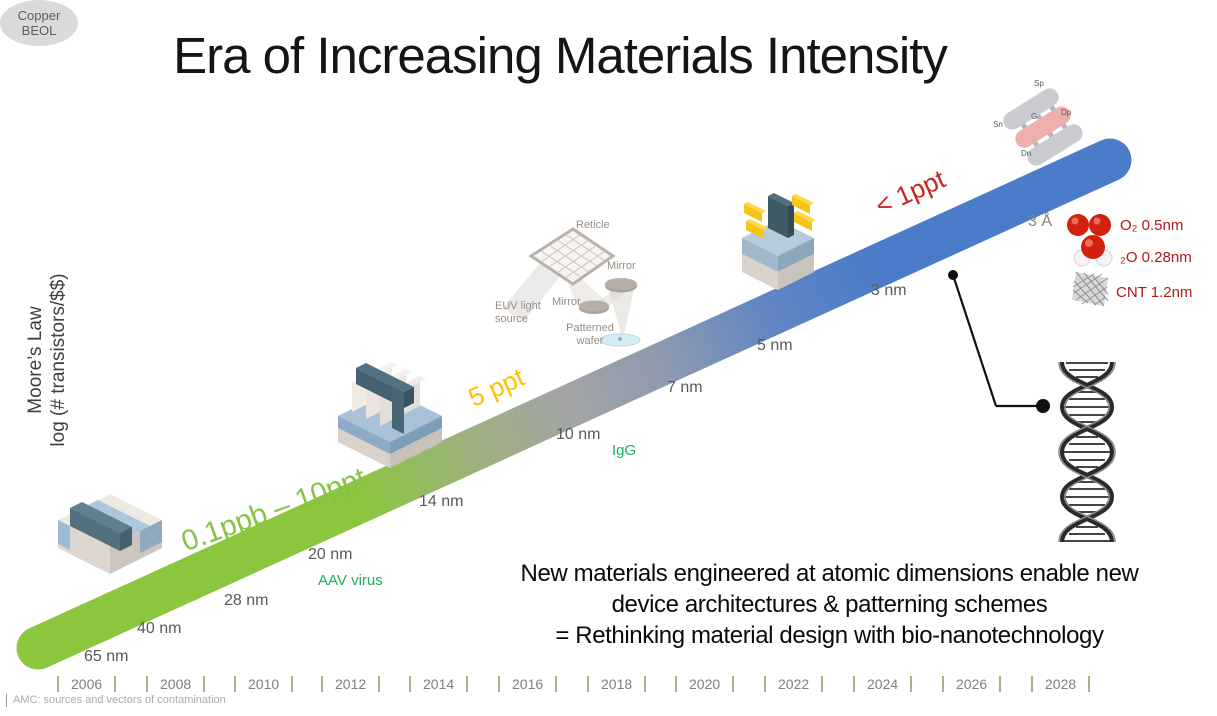 The height and width of the screenshot is (716, 1217). What do you see at coordinates (106, 656) in the screenshot?
I see `node-label-65nm: 65 nm` at bounding box center [106, 656].